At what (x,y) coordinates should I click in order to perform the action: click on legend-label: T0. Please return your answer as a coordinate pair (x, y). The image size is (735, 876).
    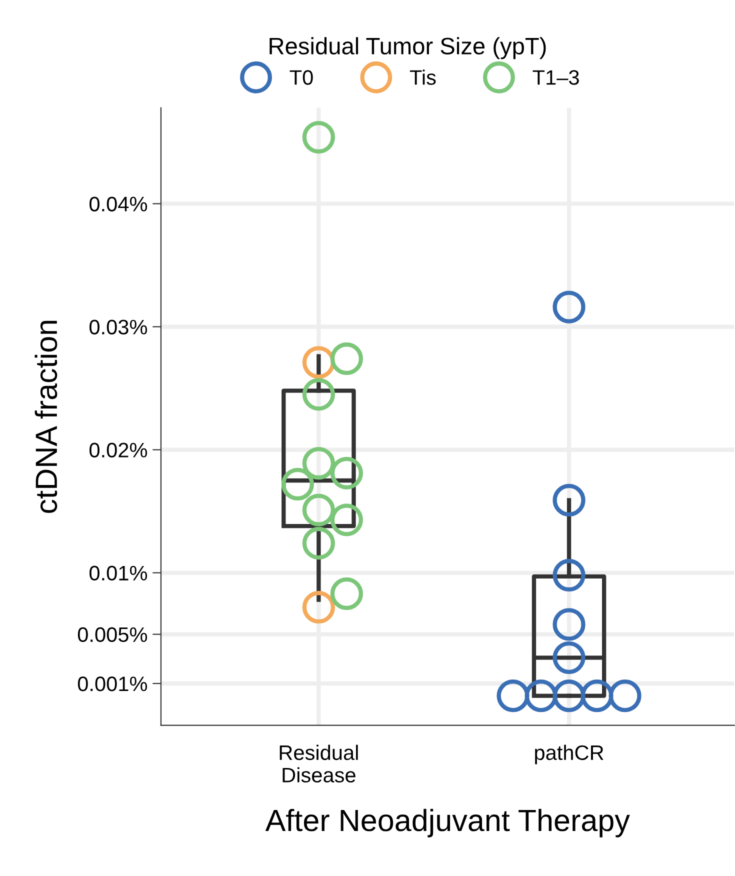
    Looking at the image, I should click on (301, 77).